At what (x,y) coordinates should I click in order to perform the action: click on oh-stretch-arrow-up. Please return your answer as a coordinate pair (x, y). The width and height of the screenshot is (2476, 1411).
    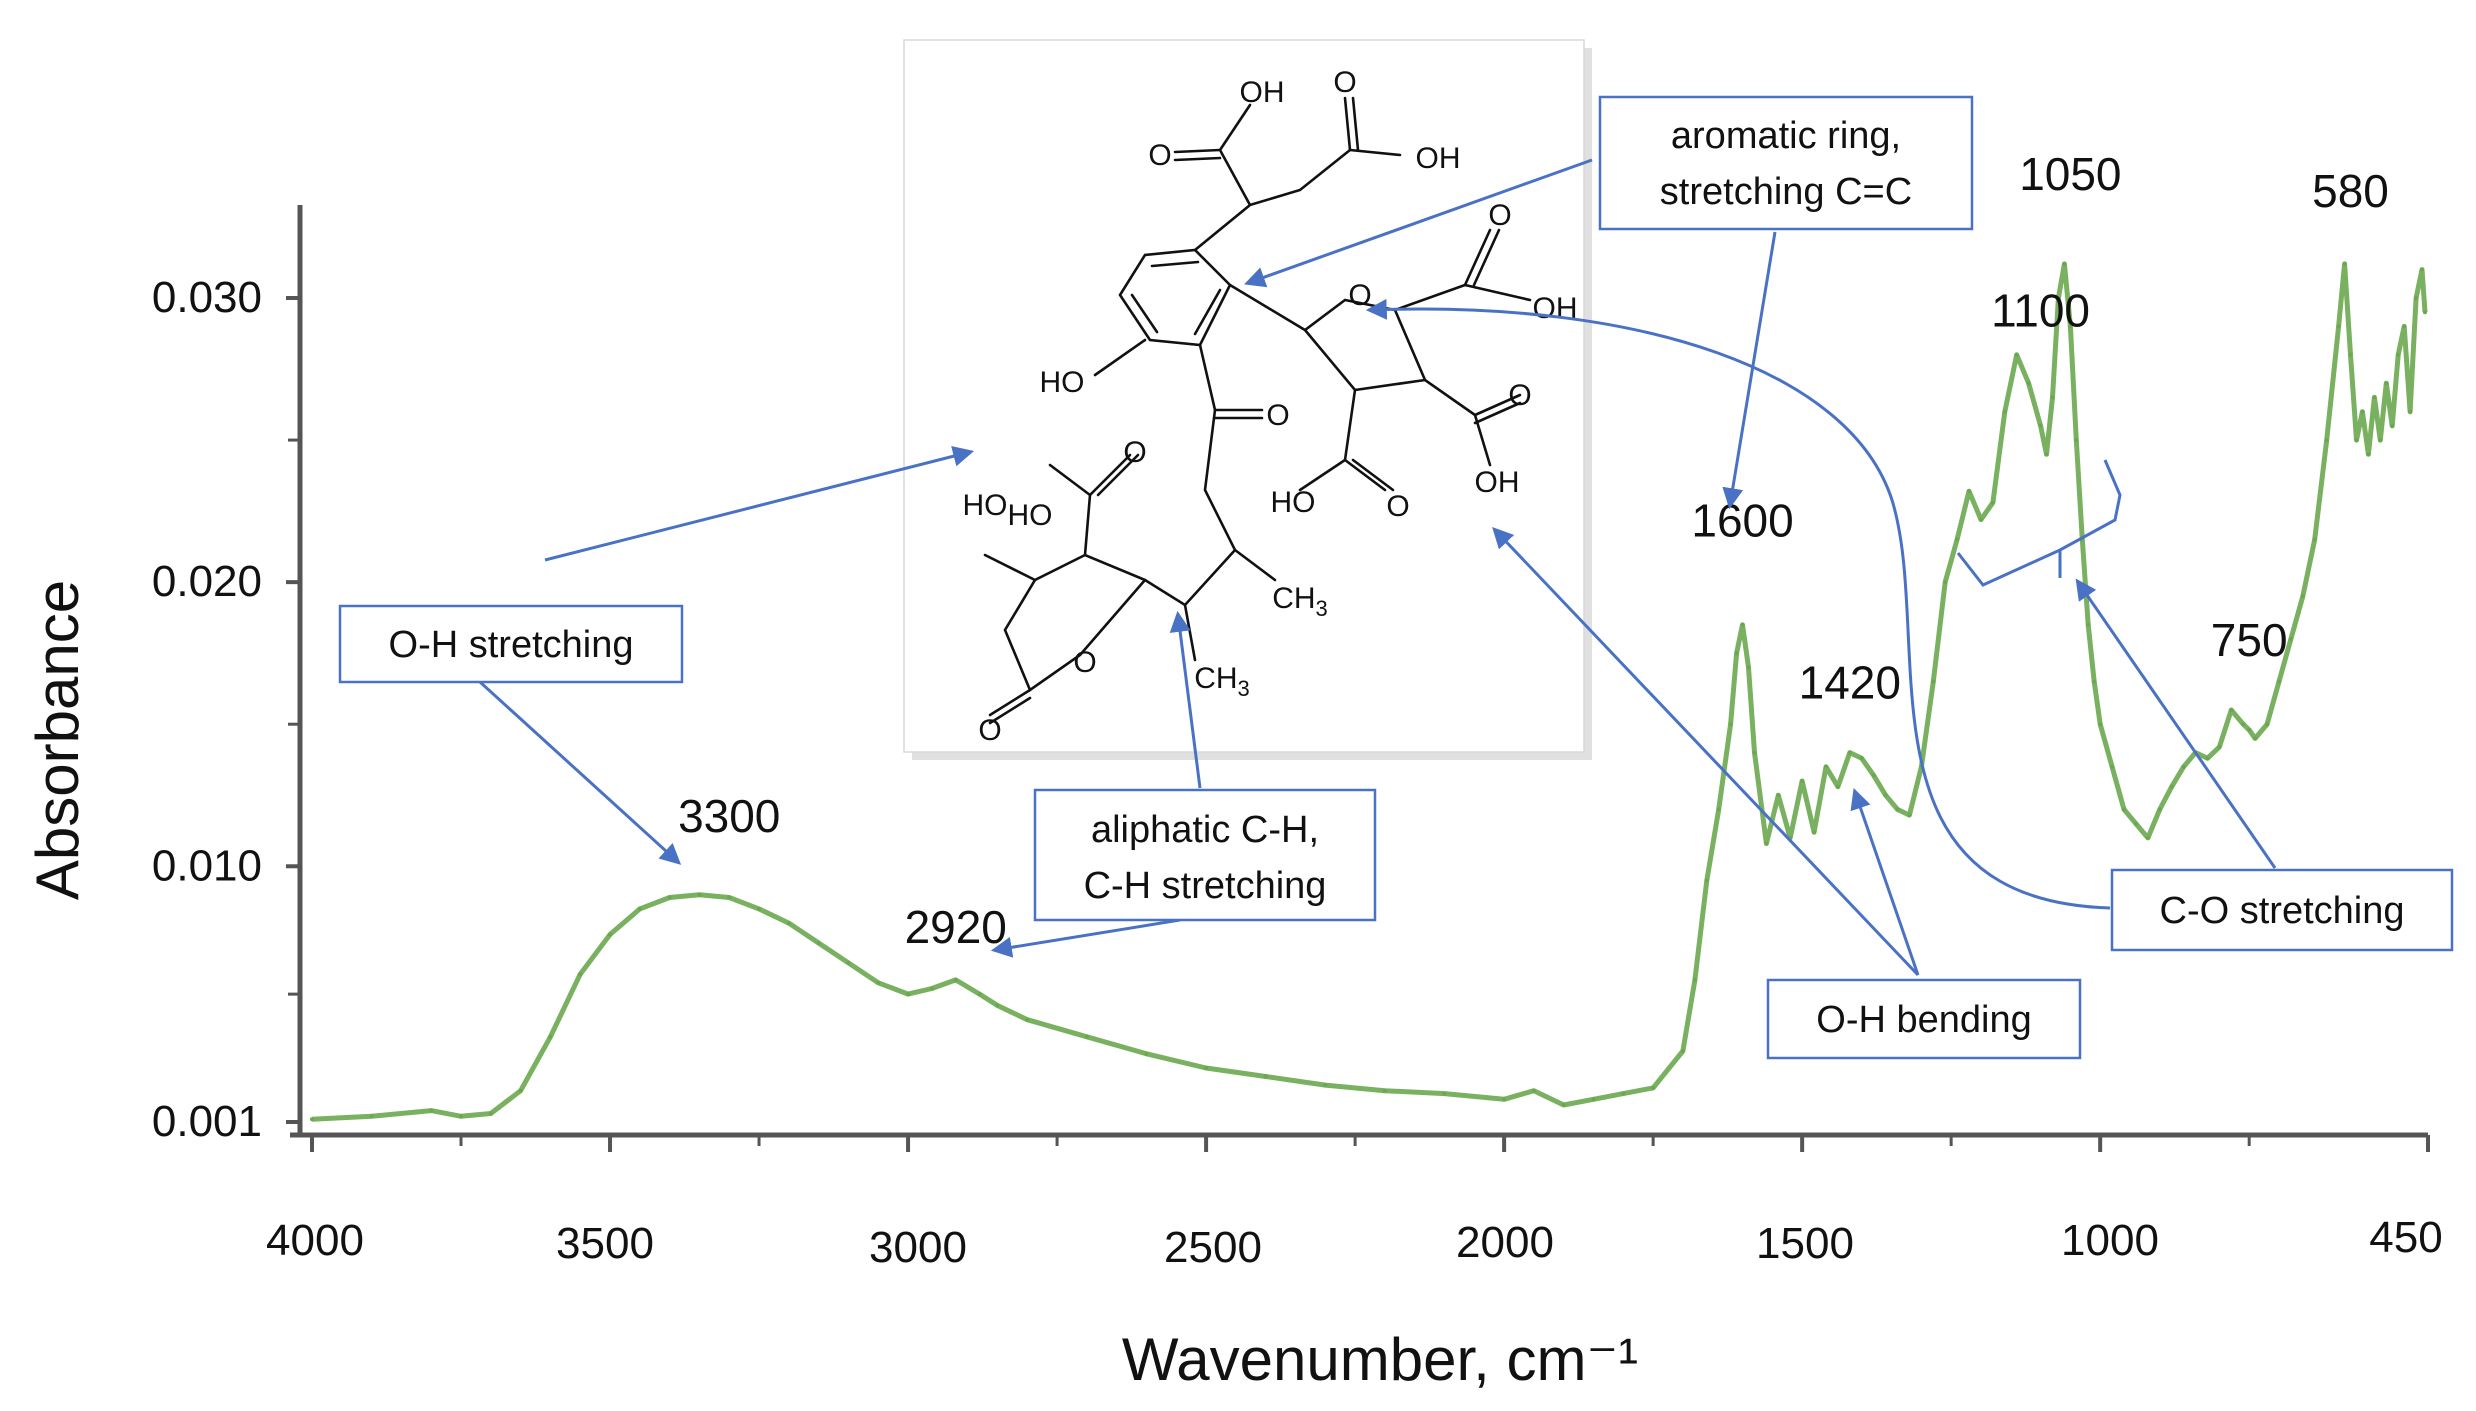
    Looking at the image, I should click on (759, 503).